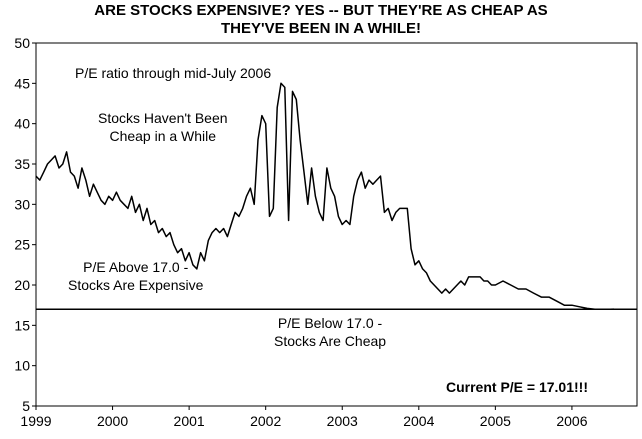 This screenshot has height=439, width=642. What do you see at coordinates (330, 341) in the screenshot?
I see `below-line2: Stocks Are Cheap` at bounding box center [330, 341].